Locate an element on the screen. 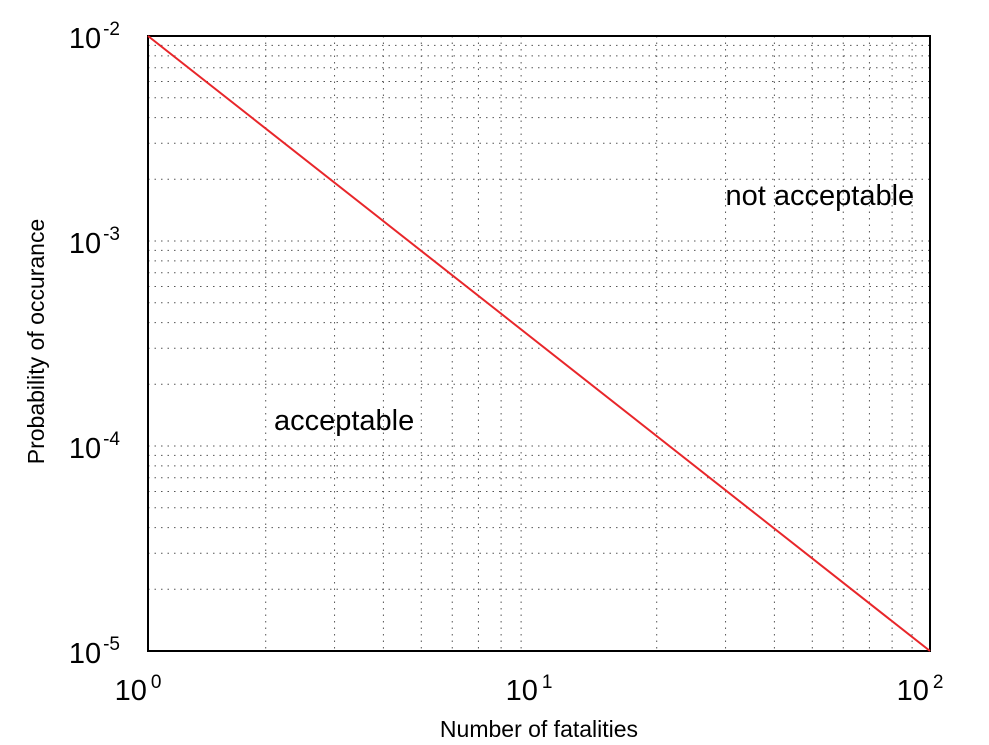 The width and height of the screenshot is (989, 745). x-axis-label: Number of fatalities is located at coordinates (539, 729).